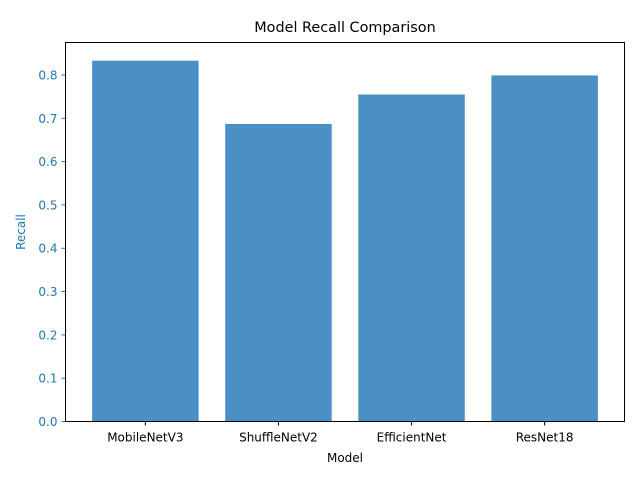 The height and width of the screenshot is (484, 640). What do you see at coordinates (544, 248) in the screenshot?
I see `bar-resnet18` at bounding box center [544, 248].